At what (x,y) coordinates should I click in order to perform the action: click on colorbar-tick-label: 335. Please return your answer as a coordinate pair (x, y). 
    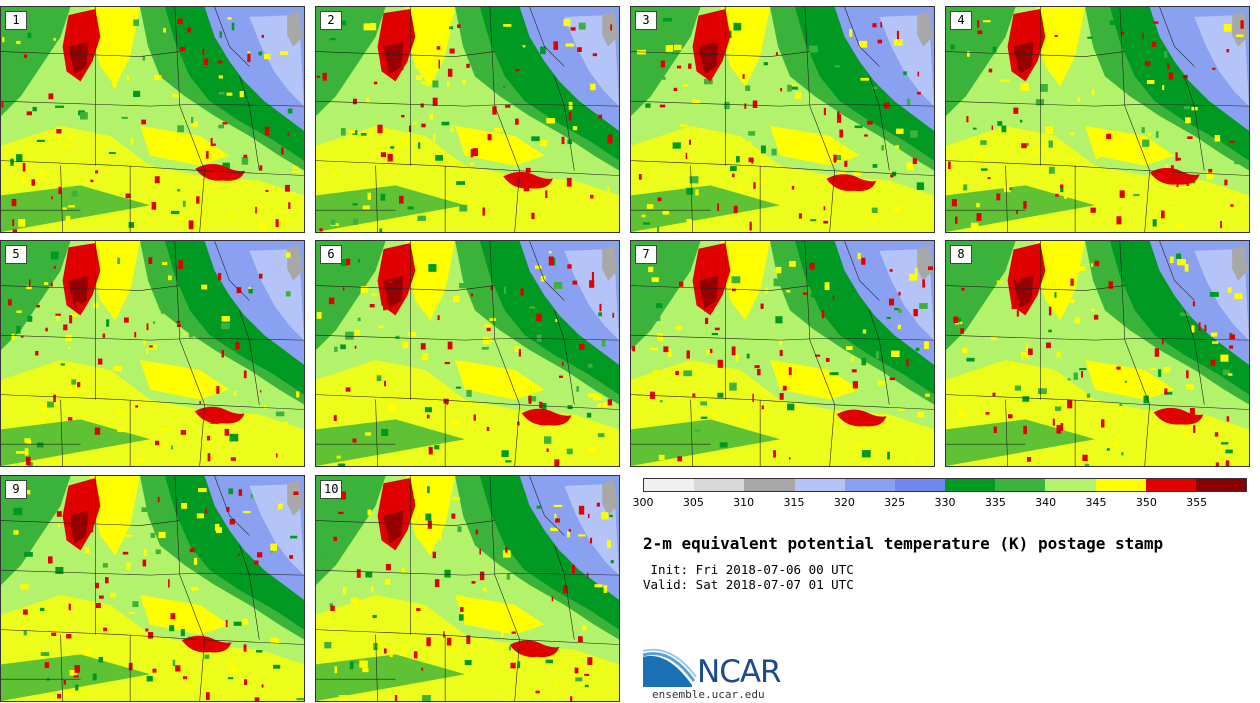
    Looking at the image, I should click on (995, 502).